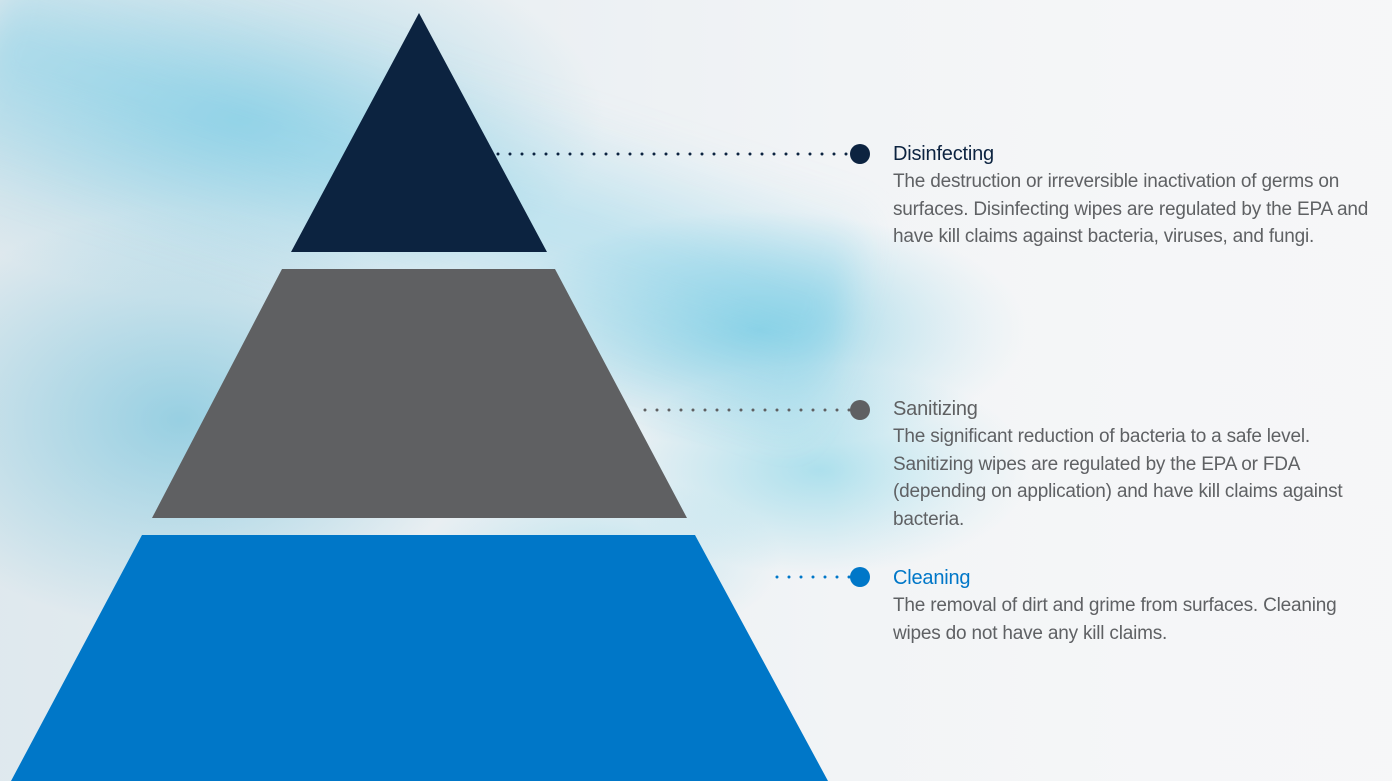 This screenshot has height=781, width=1392. Describe the element at coordinates (932, 578) in the screenshot. I see `tier-title: Cleaning` at that location.